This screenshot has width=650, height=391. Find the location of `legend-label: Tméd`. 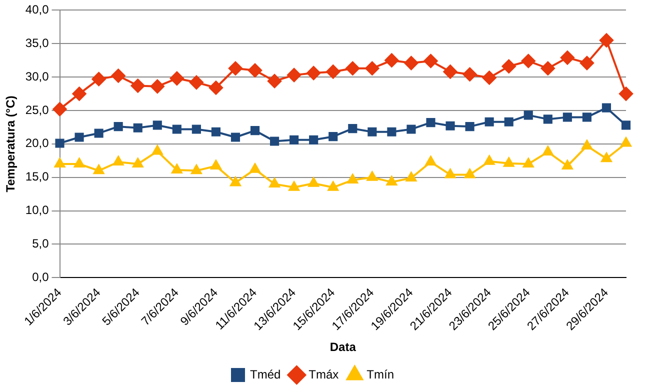

legend-label: Tméd is located at coordinates (265, 374).